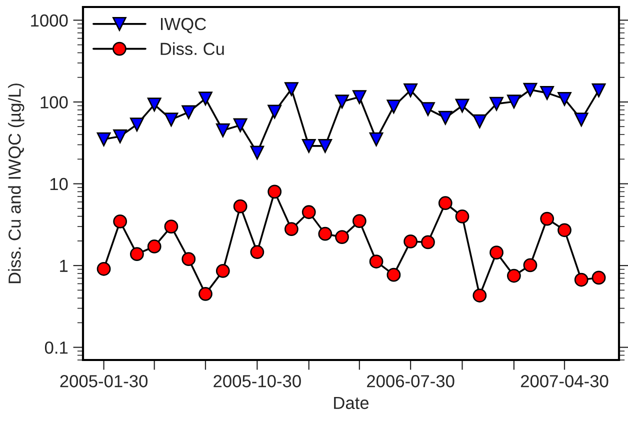 The width and height of the screenshot is (628, 427). I want to click on x-tick-label: 2006-07-30, so click(410, 381).